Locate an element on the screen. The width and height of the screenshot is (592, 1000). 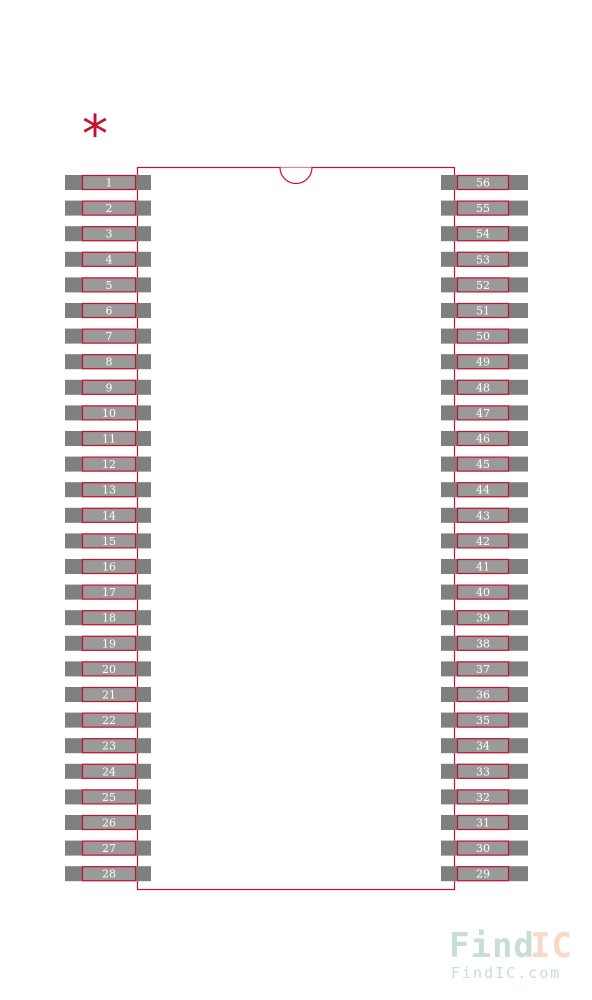
pin-number: 18 is located at coordinates (109, 618).